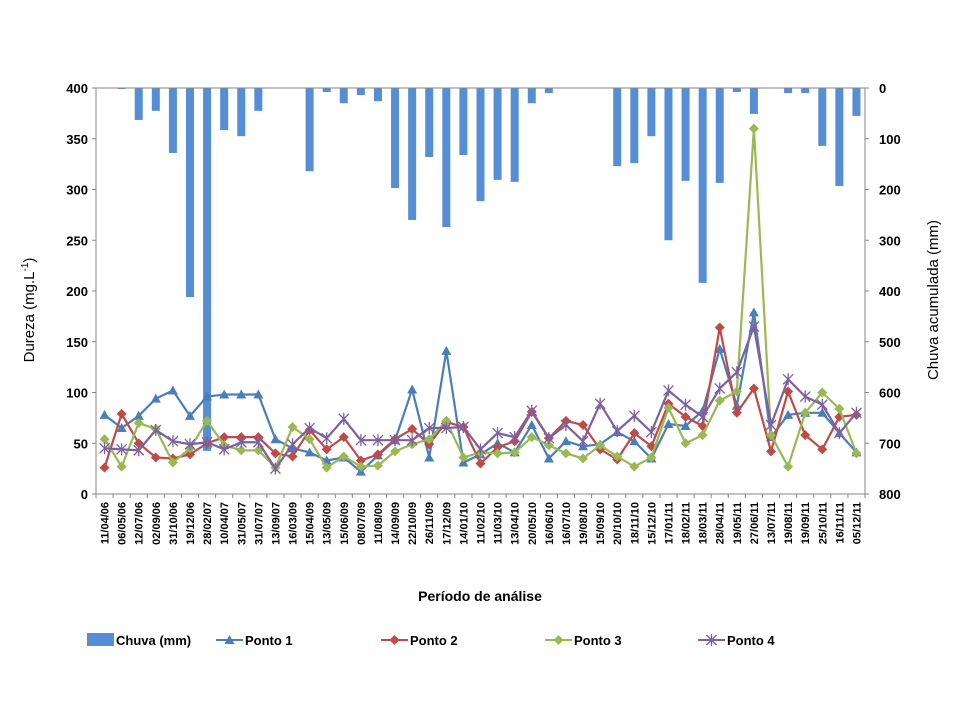  I want to click on legend-item-ponto-4: Ponto 4, so click(736, 640).